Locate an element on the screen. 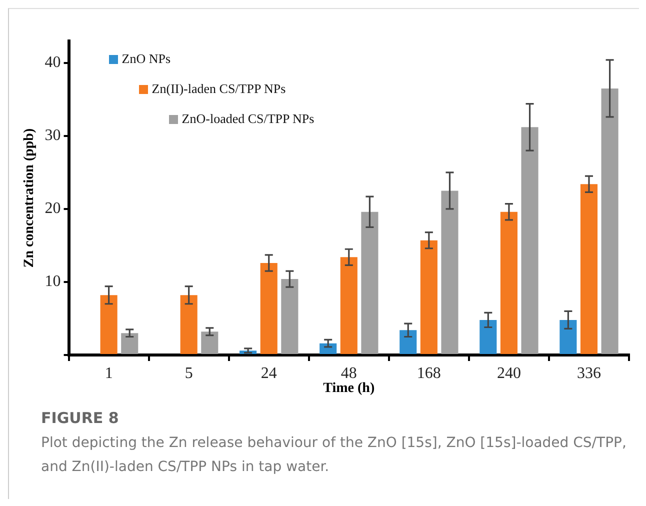 Image resolution: width=646 pixels, height=506 pixels. x-tick-label: 336 is located at coordinates (588, 373).